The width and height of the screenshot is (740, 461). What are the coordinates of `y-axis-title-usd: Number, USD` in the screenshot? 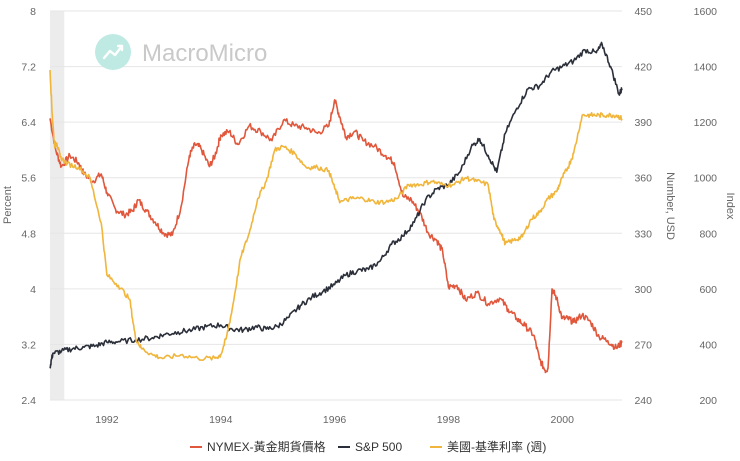 It's located at (670, 206).